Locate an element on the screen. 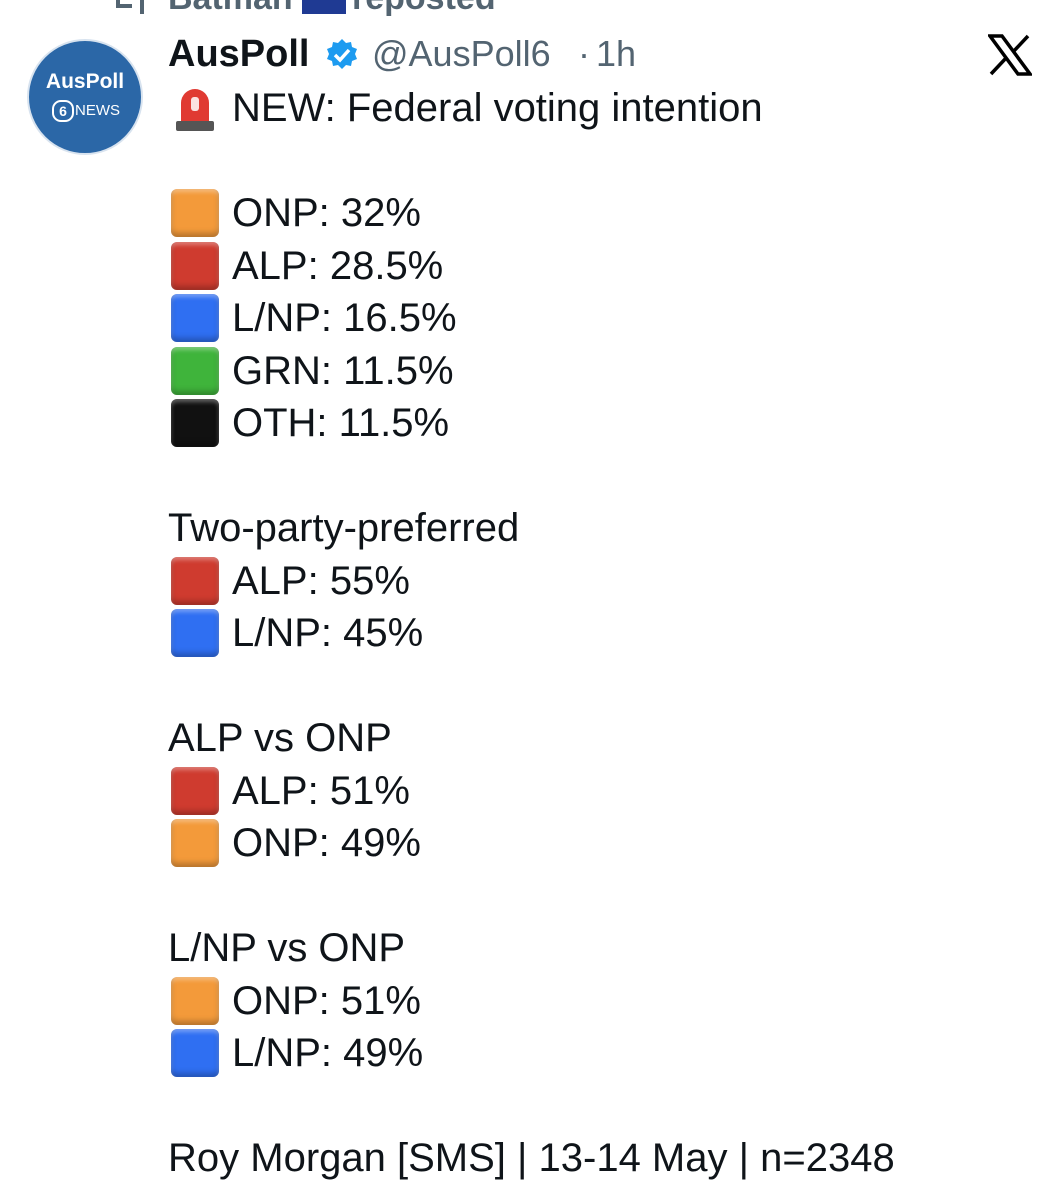 The image size is (1062, 1200). avatar is located at coordinates (85, 97).